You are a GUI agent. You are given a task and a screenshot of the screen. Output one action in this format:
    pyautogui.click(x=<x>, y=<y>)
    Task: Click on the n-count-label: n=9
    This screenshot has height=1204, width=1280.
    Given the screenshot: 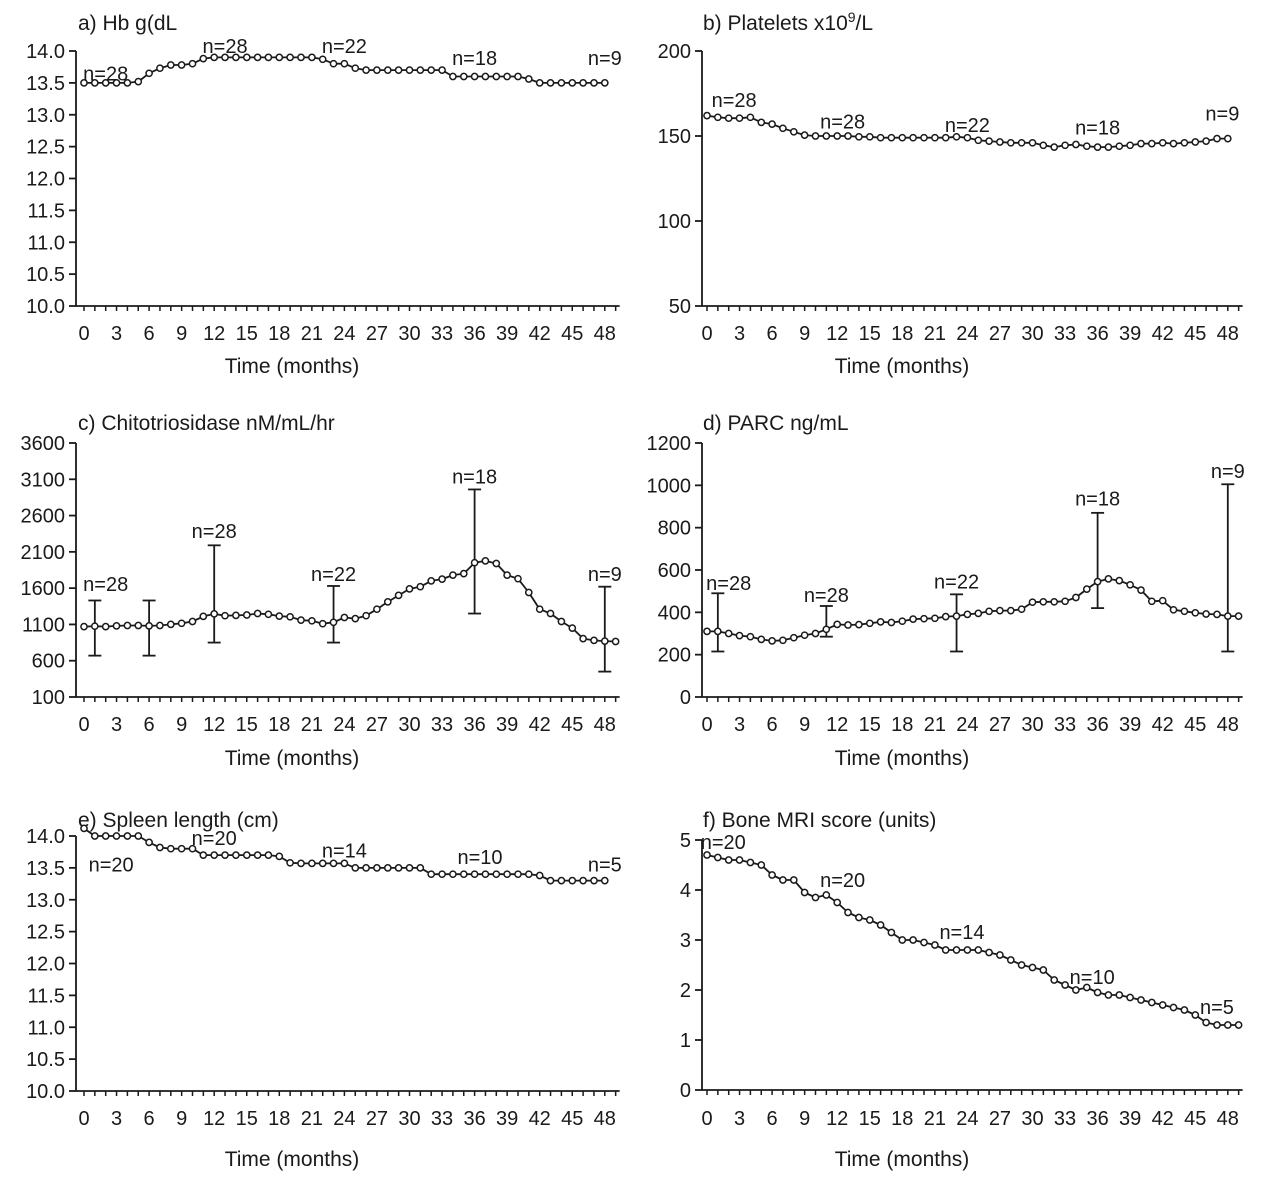 What is the action you would take?
    pyautogui.click(x=1228, y=472)
    